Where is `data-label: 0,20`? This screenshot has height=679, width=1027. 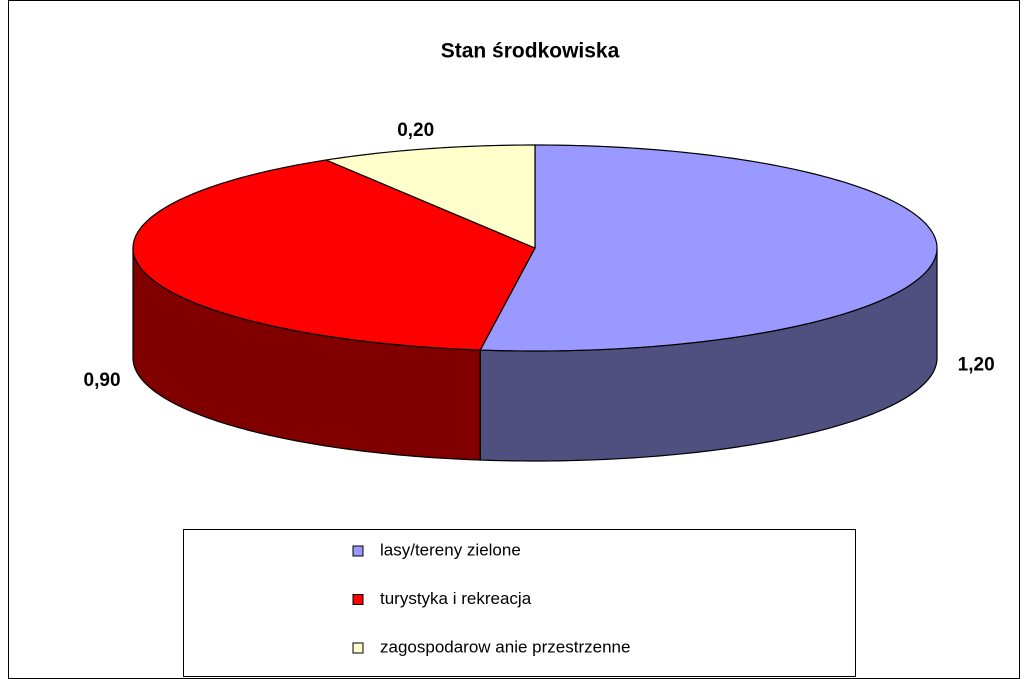 data-label: 0,20 is located at coordinates (415, 130).